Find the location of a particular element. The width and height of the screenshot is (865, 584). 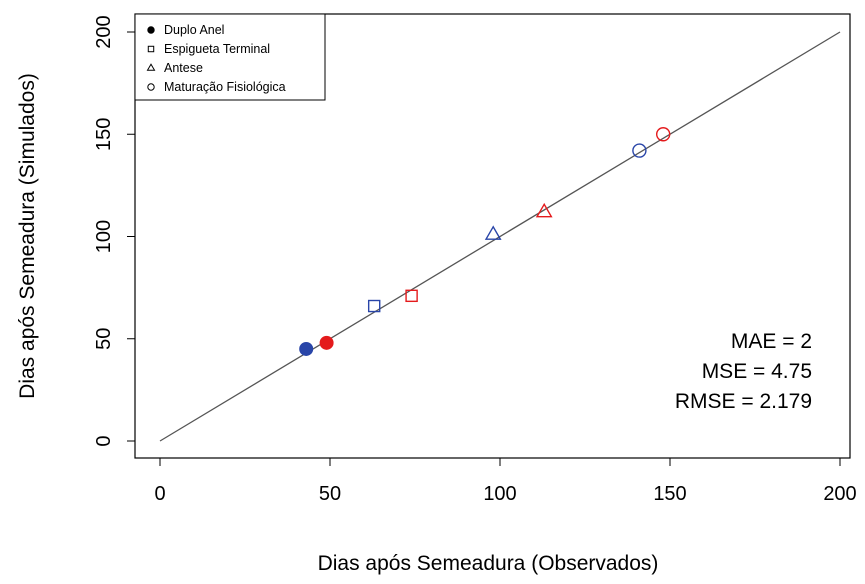

point-espigueta-terminal-blue is located at coordinates (374, 306).